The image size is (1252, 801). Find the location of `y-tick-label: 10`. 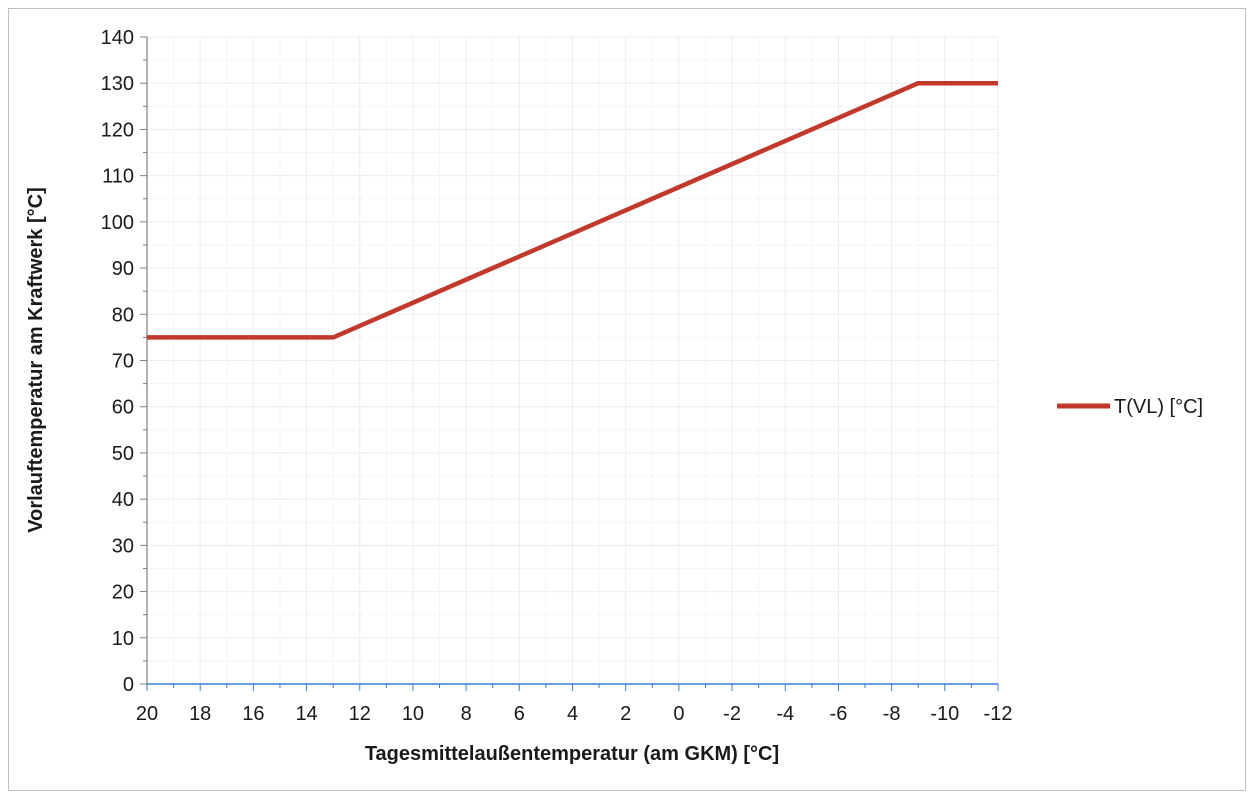

y-tick-label: 10 is located at coordinates (123, 639).